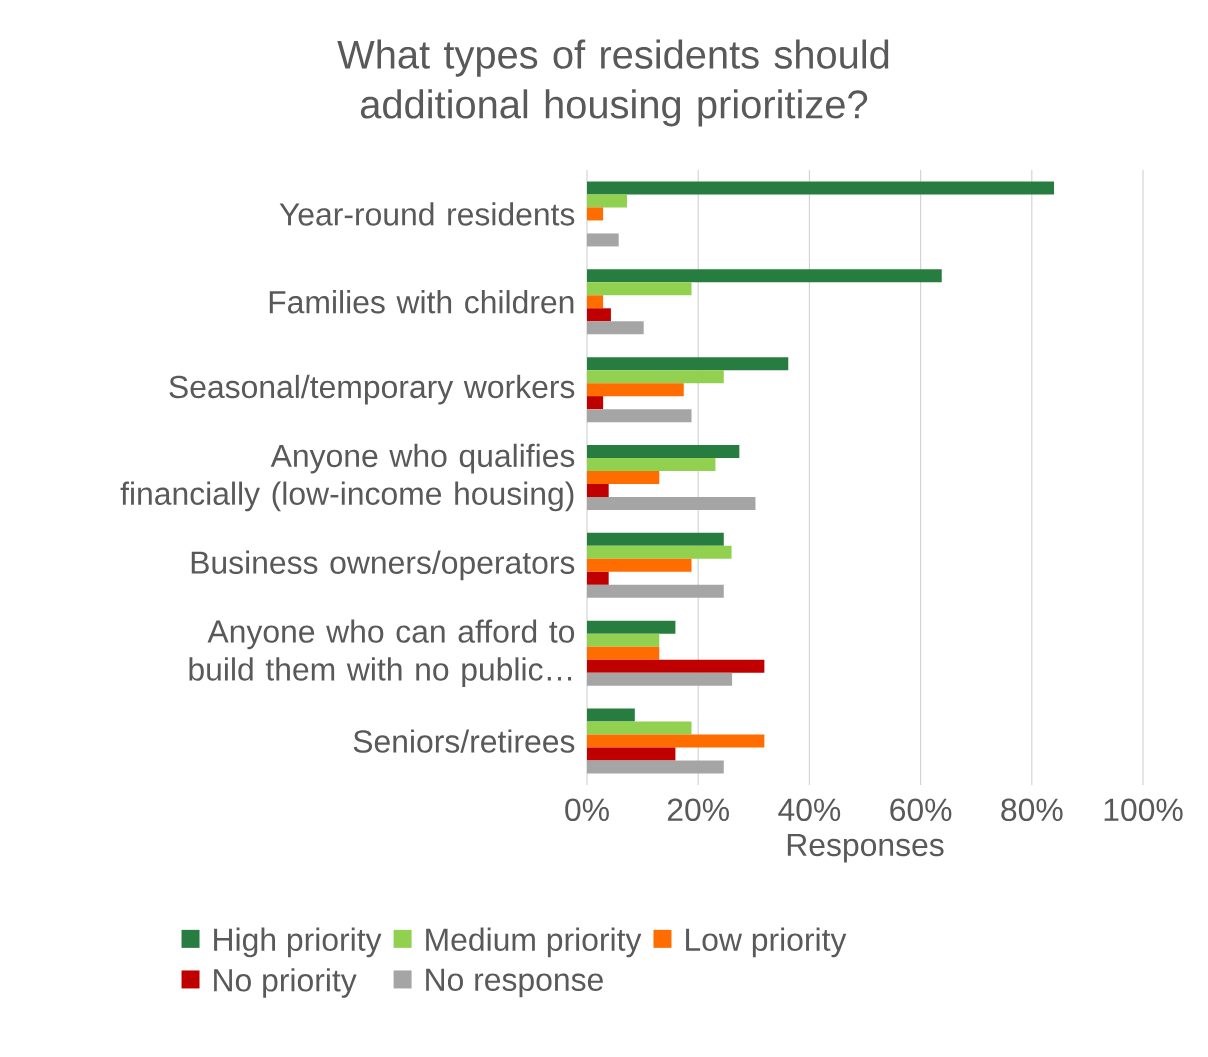 This screenshot has height=1057, width=1208. Describe the element at coordinates (921, 810) in the screenshot. I see `x-tick-label: 60%` at that location.